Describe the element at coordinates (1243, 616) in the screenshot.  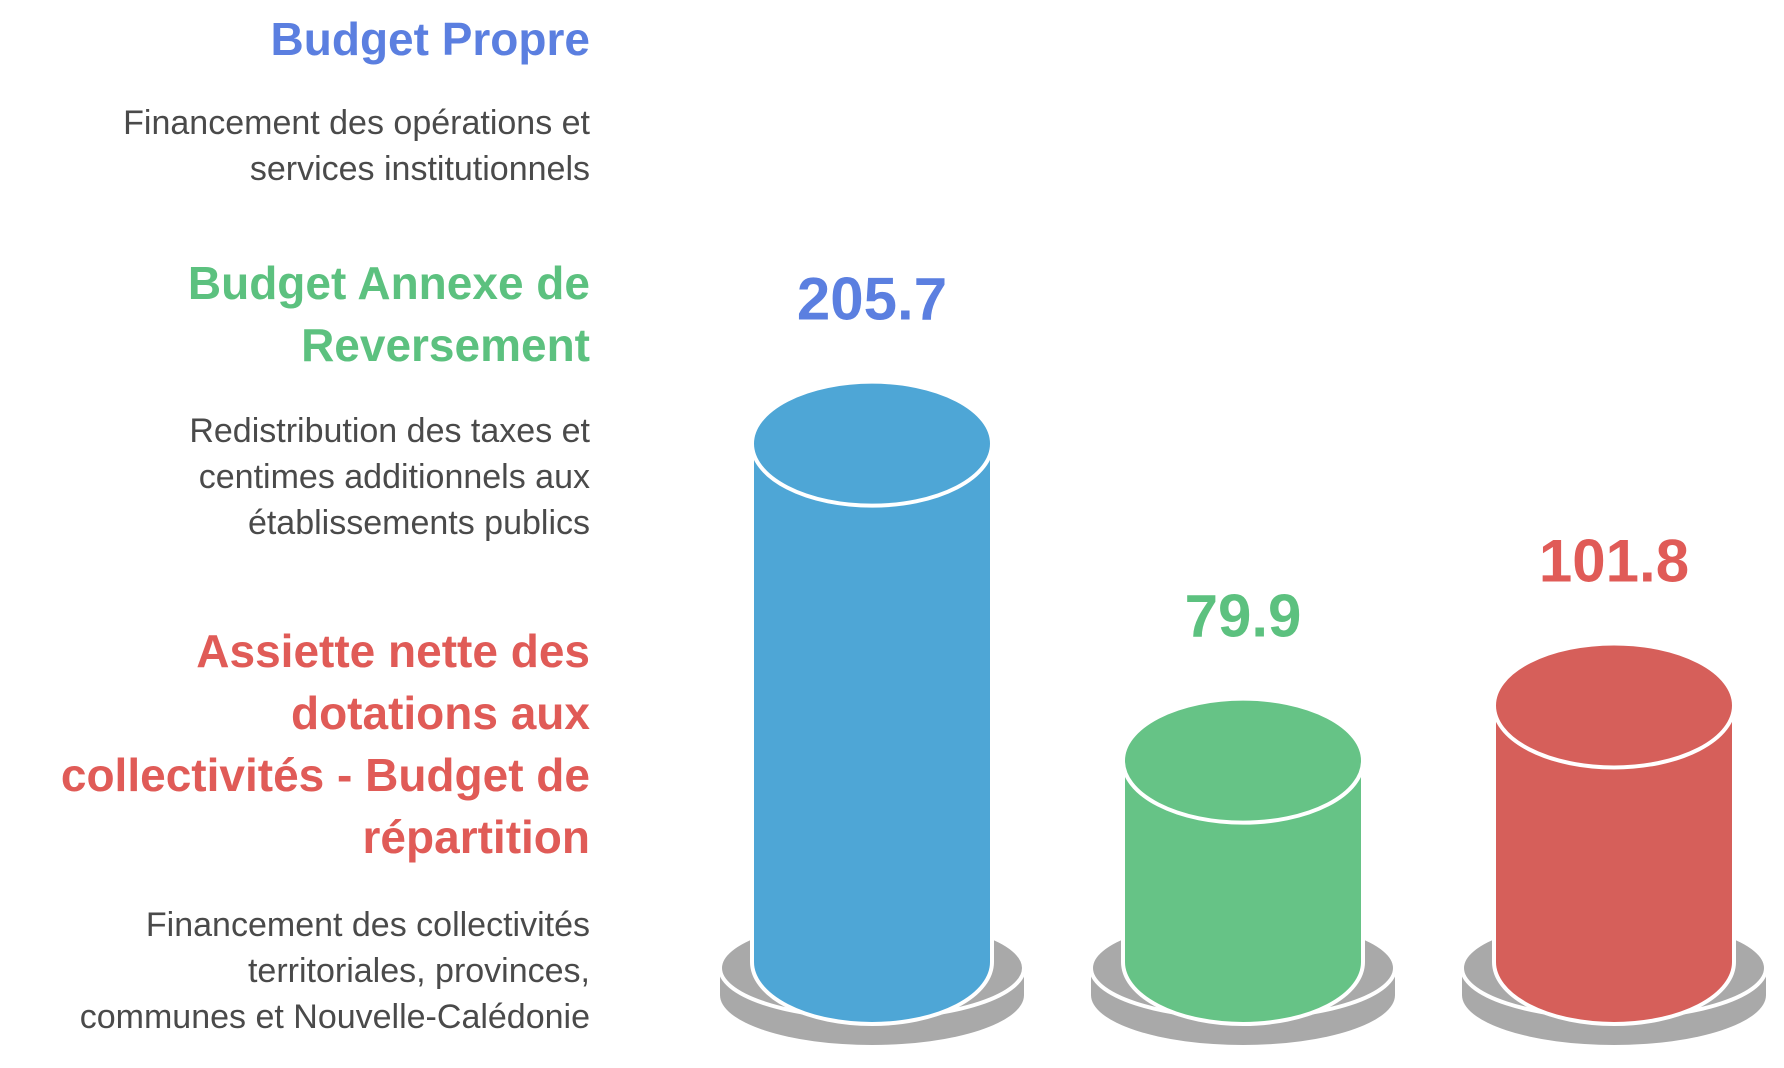
I see `bar-value-label: 79.9` at that location.